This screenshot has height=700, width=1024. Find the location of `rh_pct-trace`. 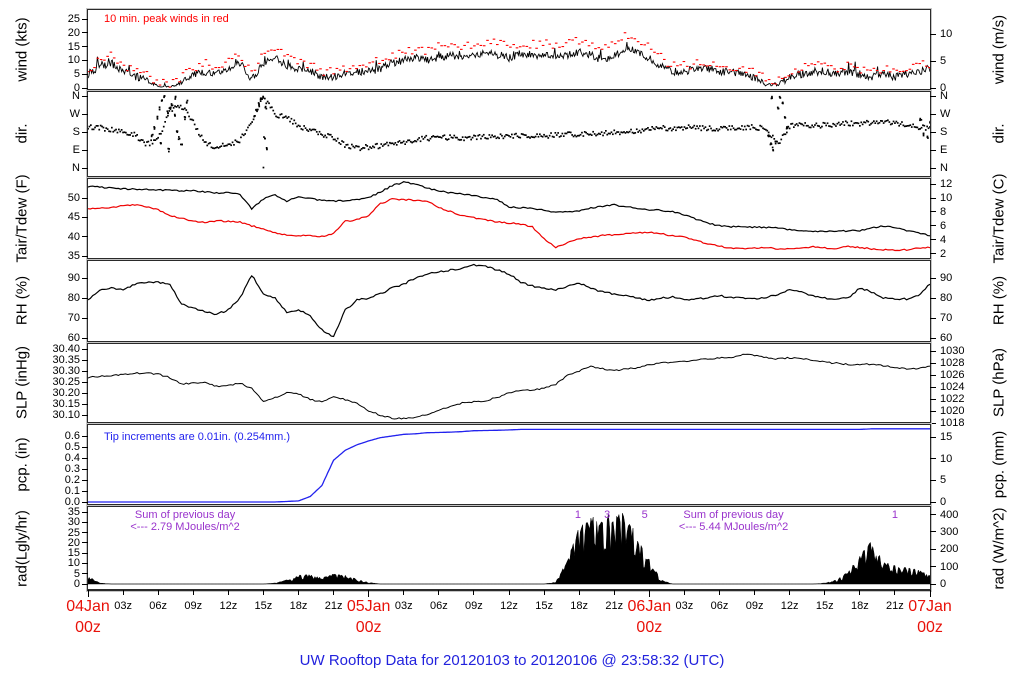

rh_pct-trace is located at coordinates (509, 300).